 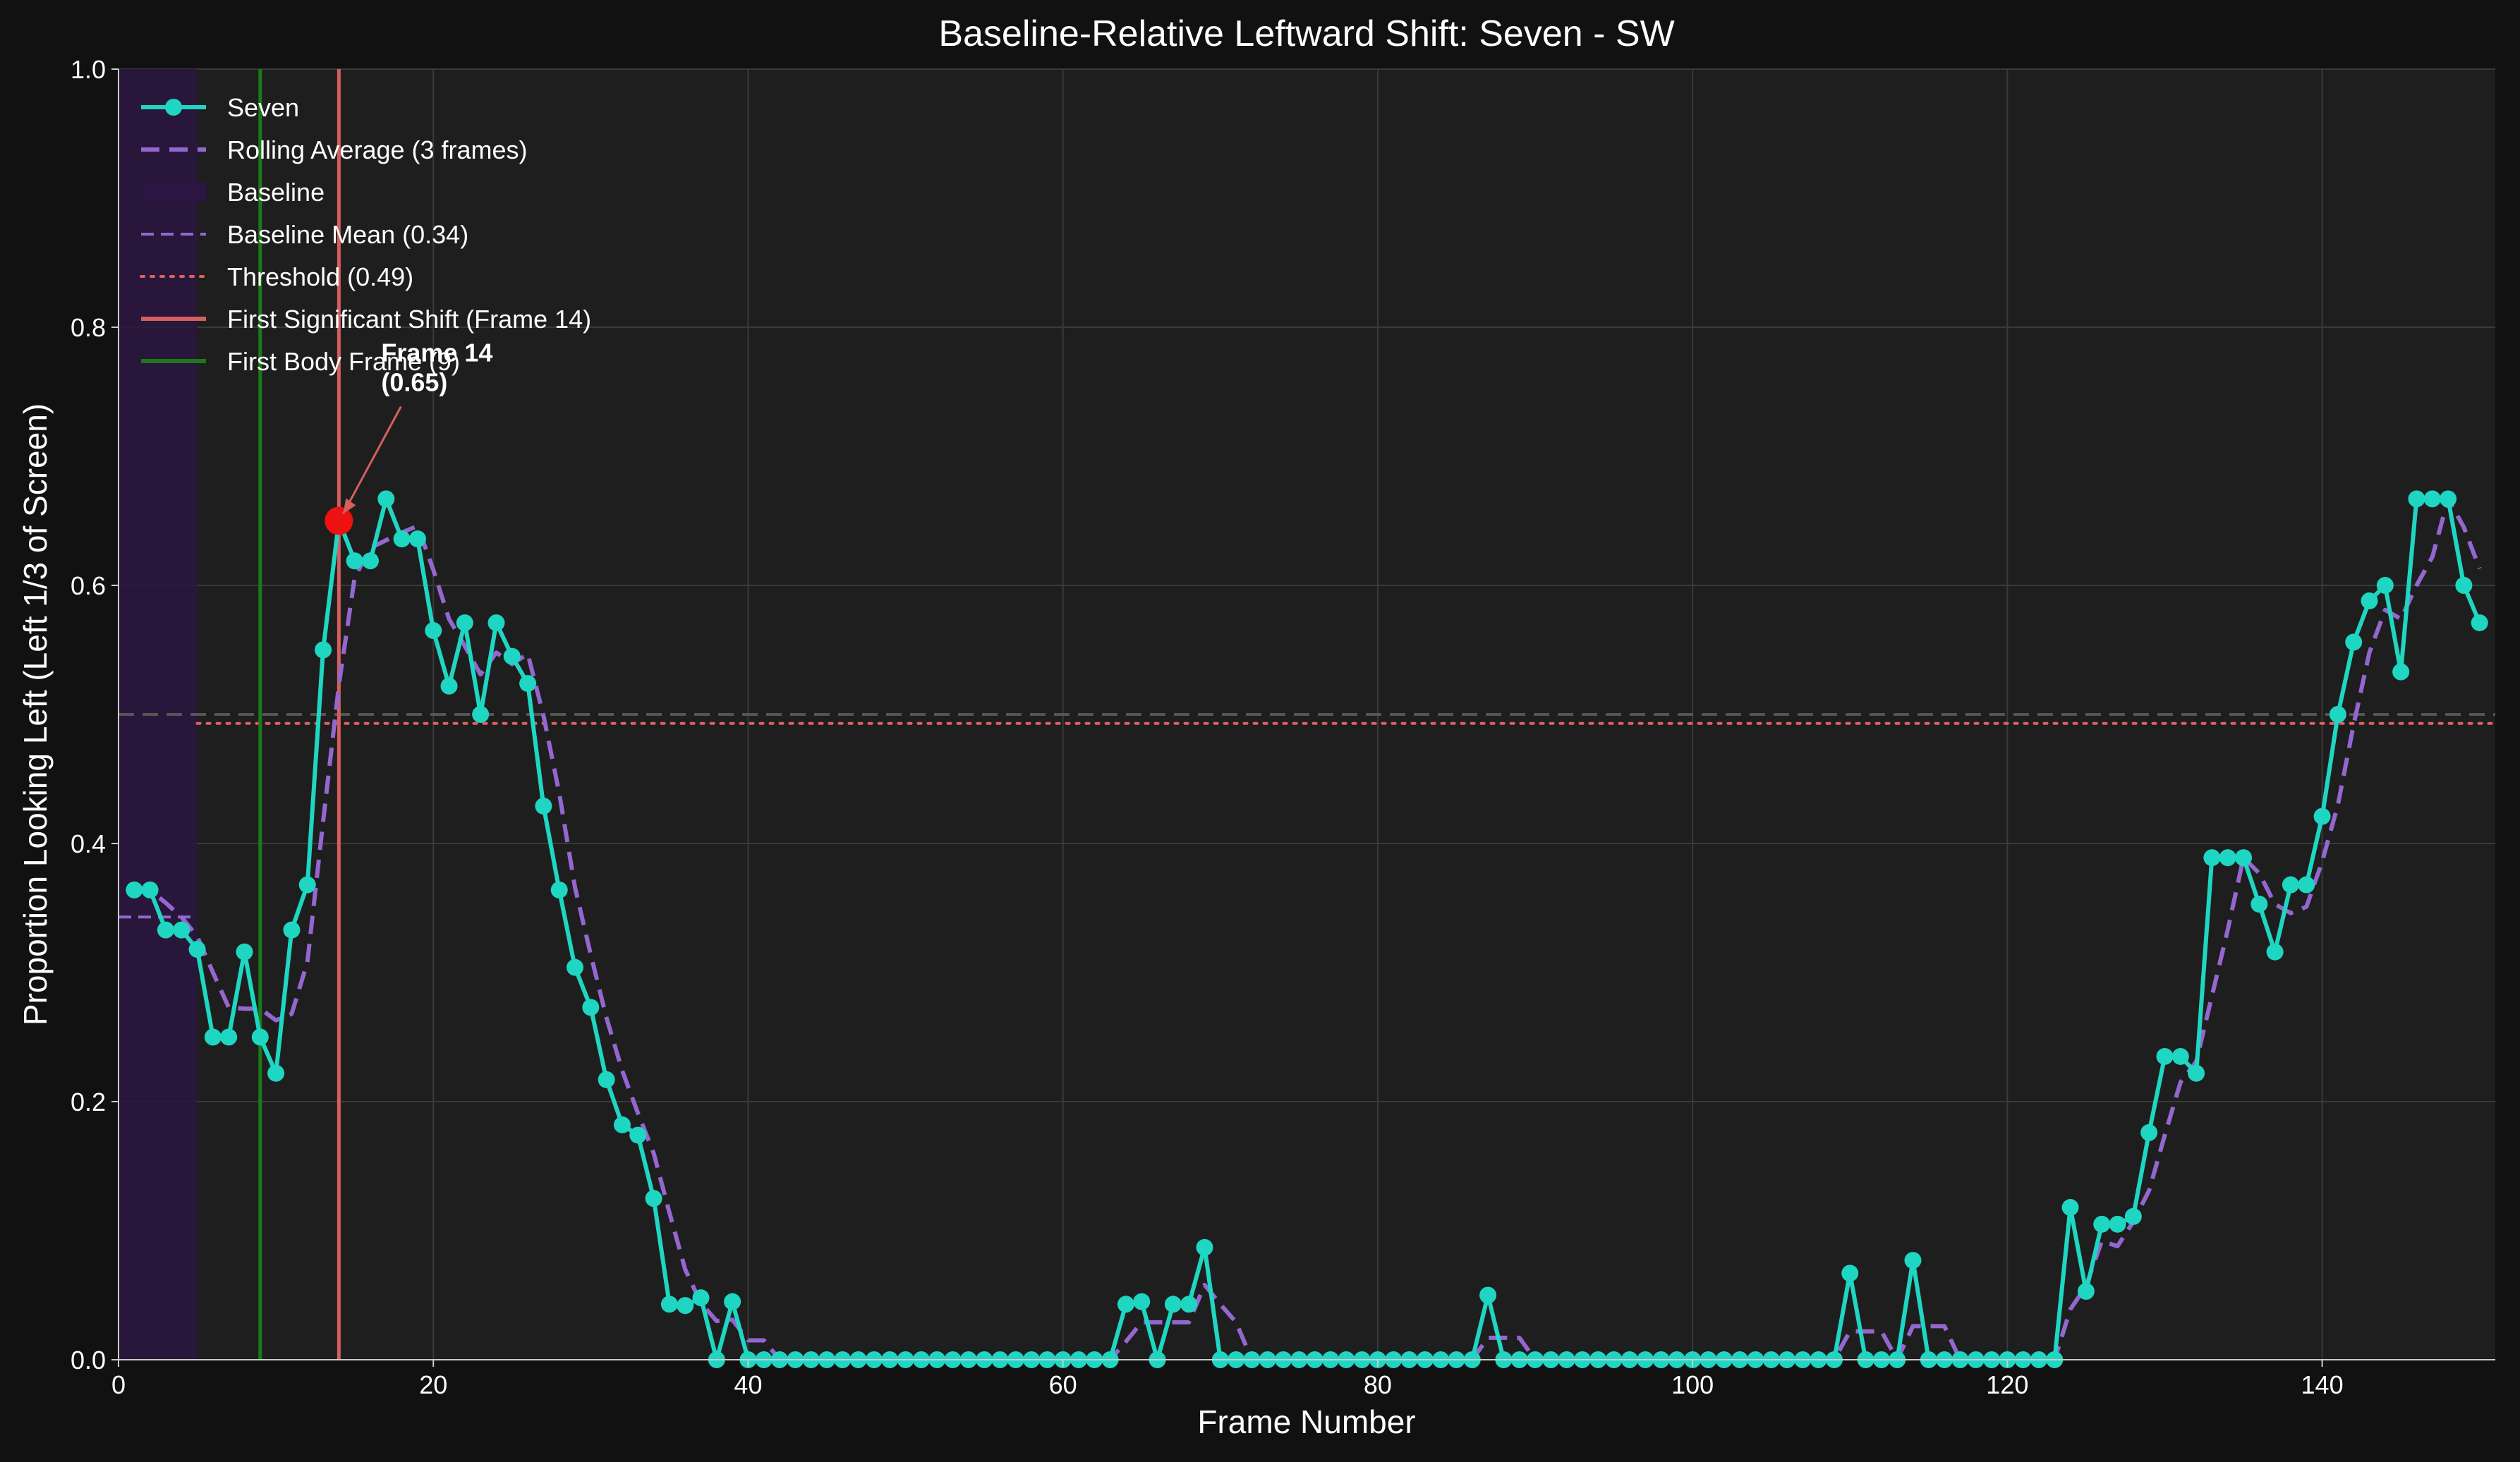 I want to click on x-tick-label: 40, so click(x=748, y=1384).